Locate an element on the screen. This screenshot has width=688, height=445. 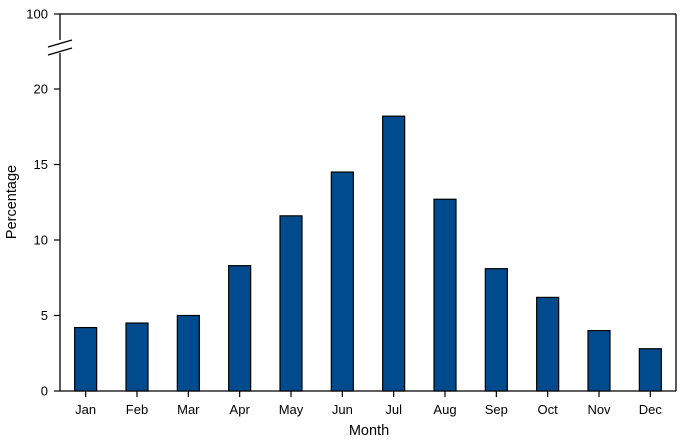
bar-jun is located at coordinates (342, 281).